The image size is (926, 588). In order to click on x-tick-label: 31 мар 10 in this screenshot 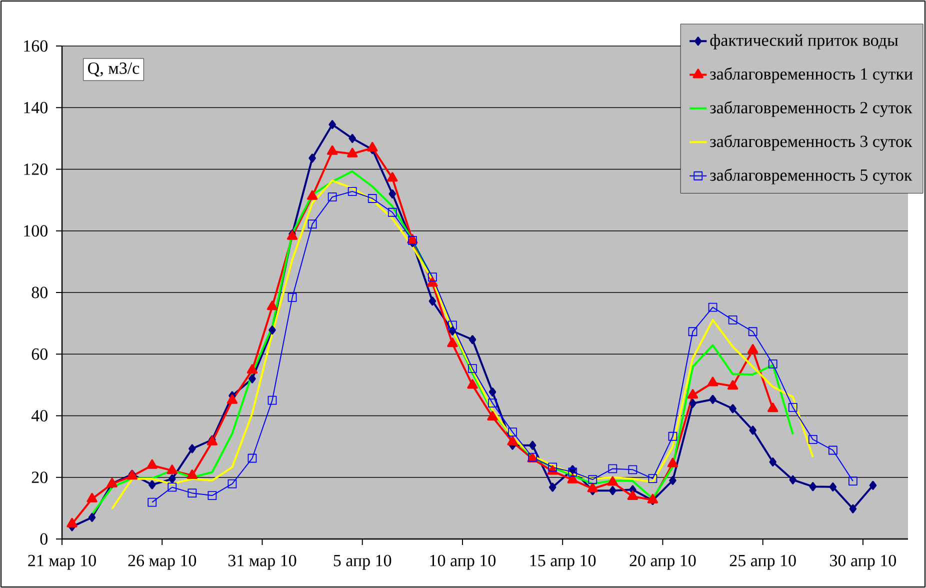, I will do `click(262, 562)`.